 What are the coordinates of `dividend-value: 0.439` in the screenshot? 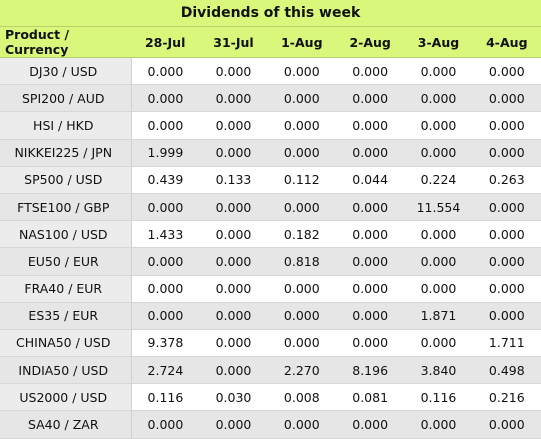 It's located at (165, 180).